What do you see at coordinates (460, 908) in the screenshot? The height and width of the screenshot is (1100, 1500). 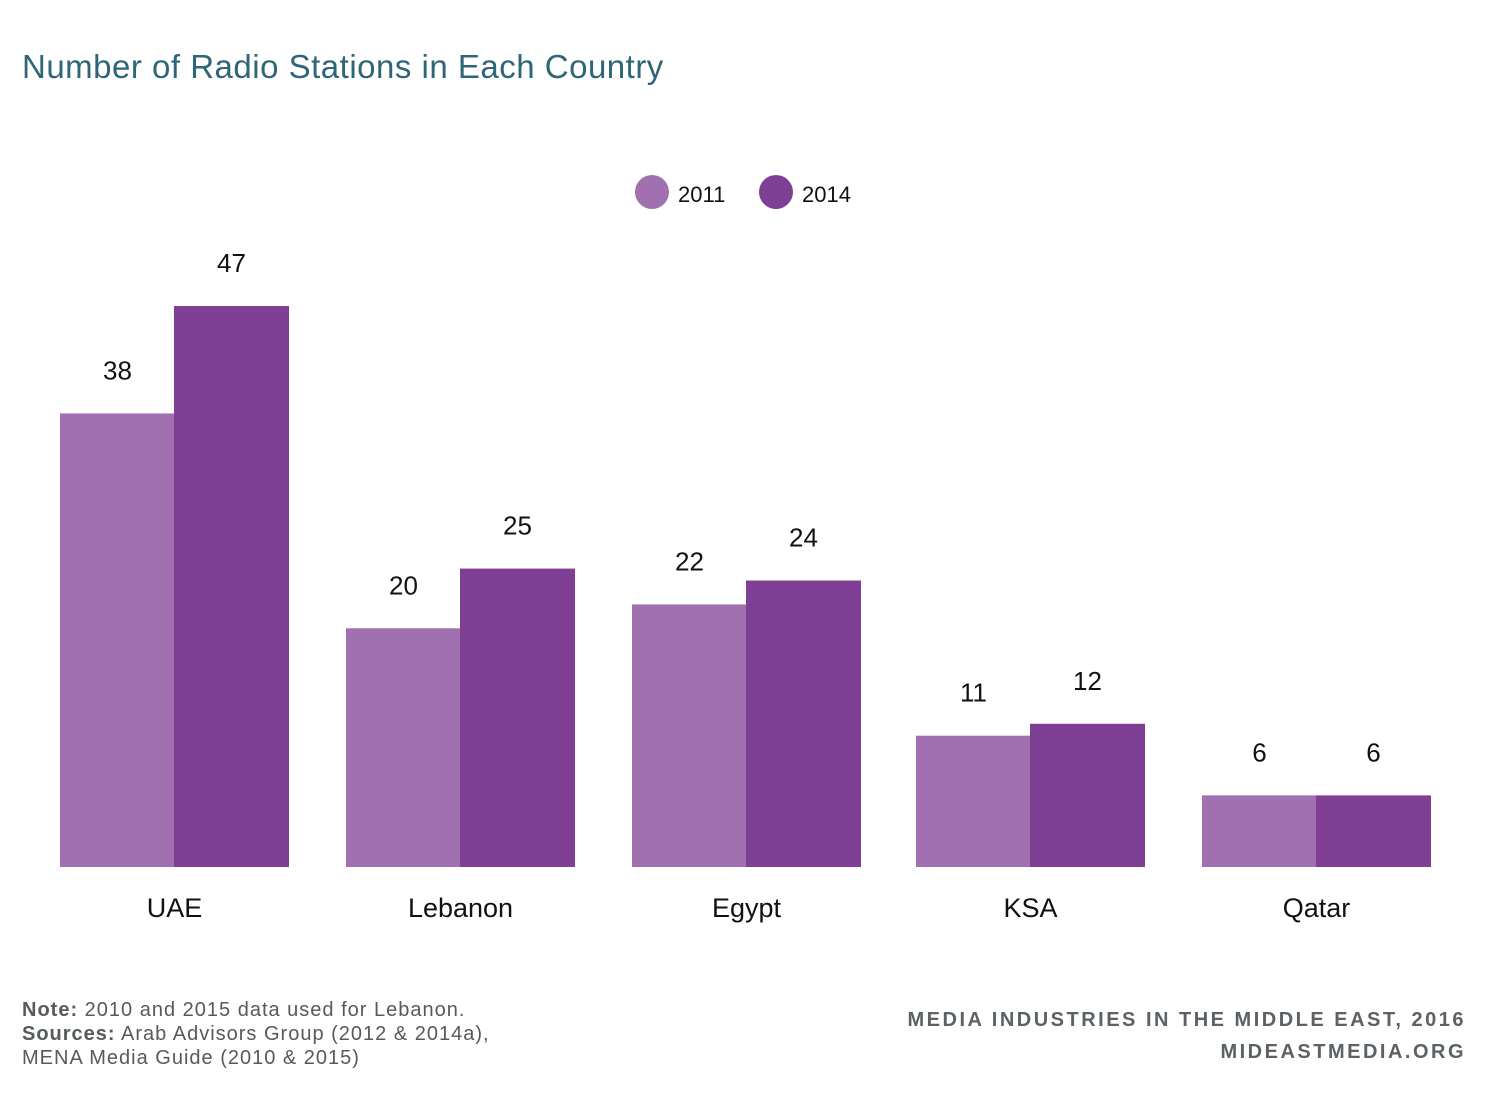 I see `category-label-lebanon: Lebanon` at bounding box center [460, 908].